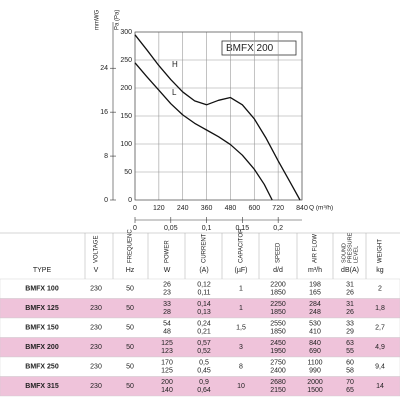 This screenshot has height=400, width=400. I want to click on table-cell: 2250, so click(278, 304).